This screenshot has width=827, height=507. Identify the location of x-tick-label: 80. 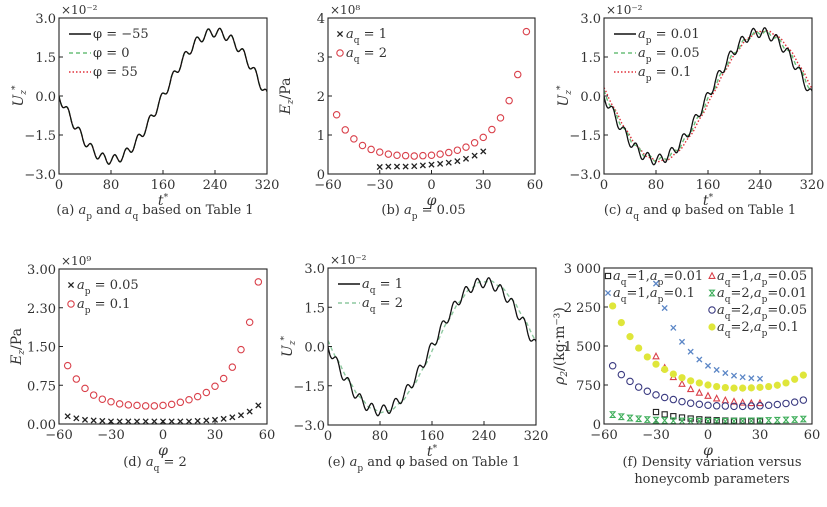
(380, 436).